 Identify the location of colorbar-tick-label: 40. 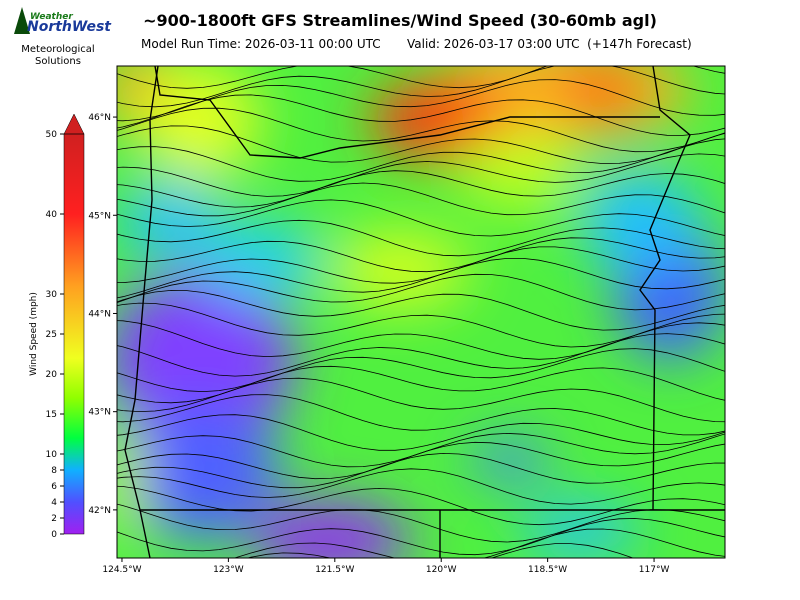
(52, 215).